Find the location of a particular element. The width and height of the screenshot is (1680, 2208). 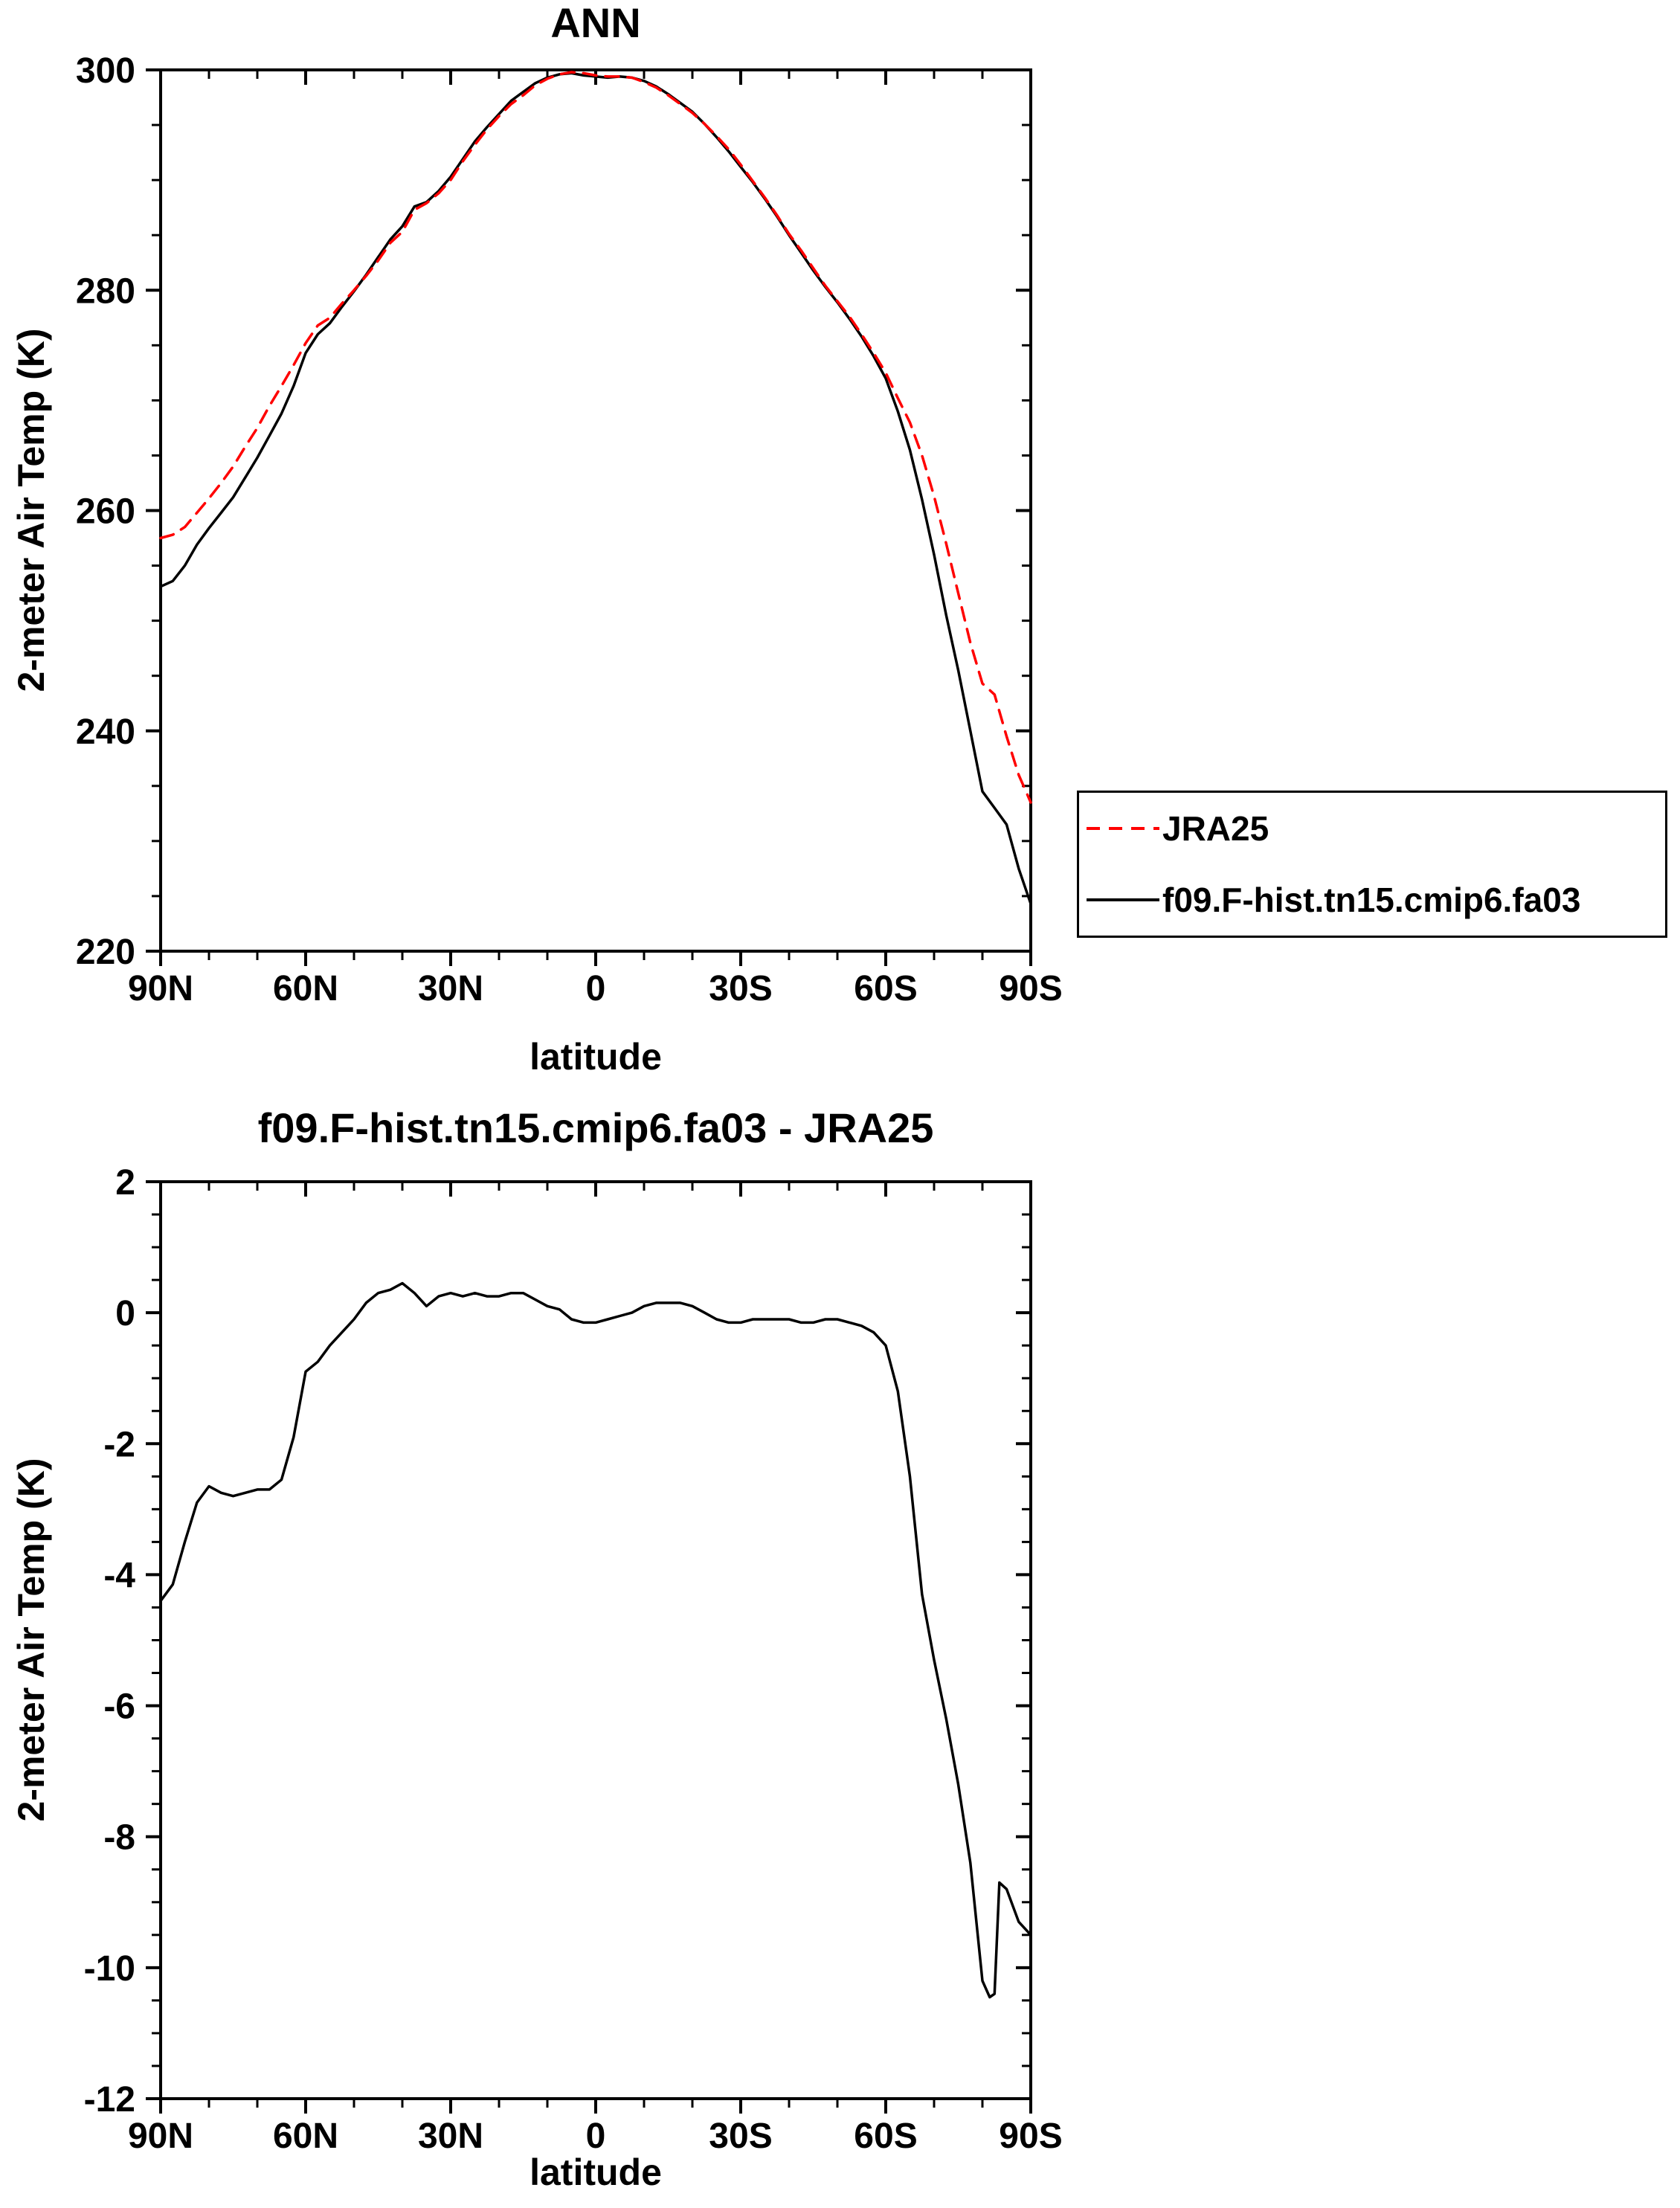

y-tick-label: -8 is located at coordinates (119, 1838).